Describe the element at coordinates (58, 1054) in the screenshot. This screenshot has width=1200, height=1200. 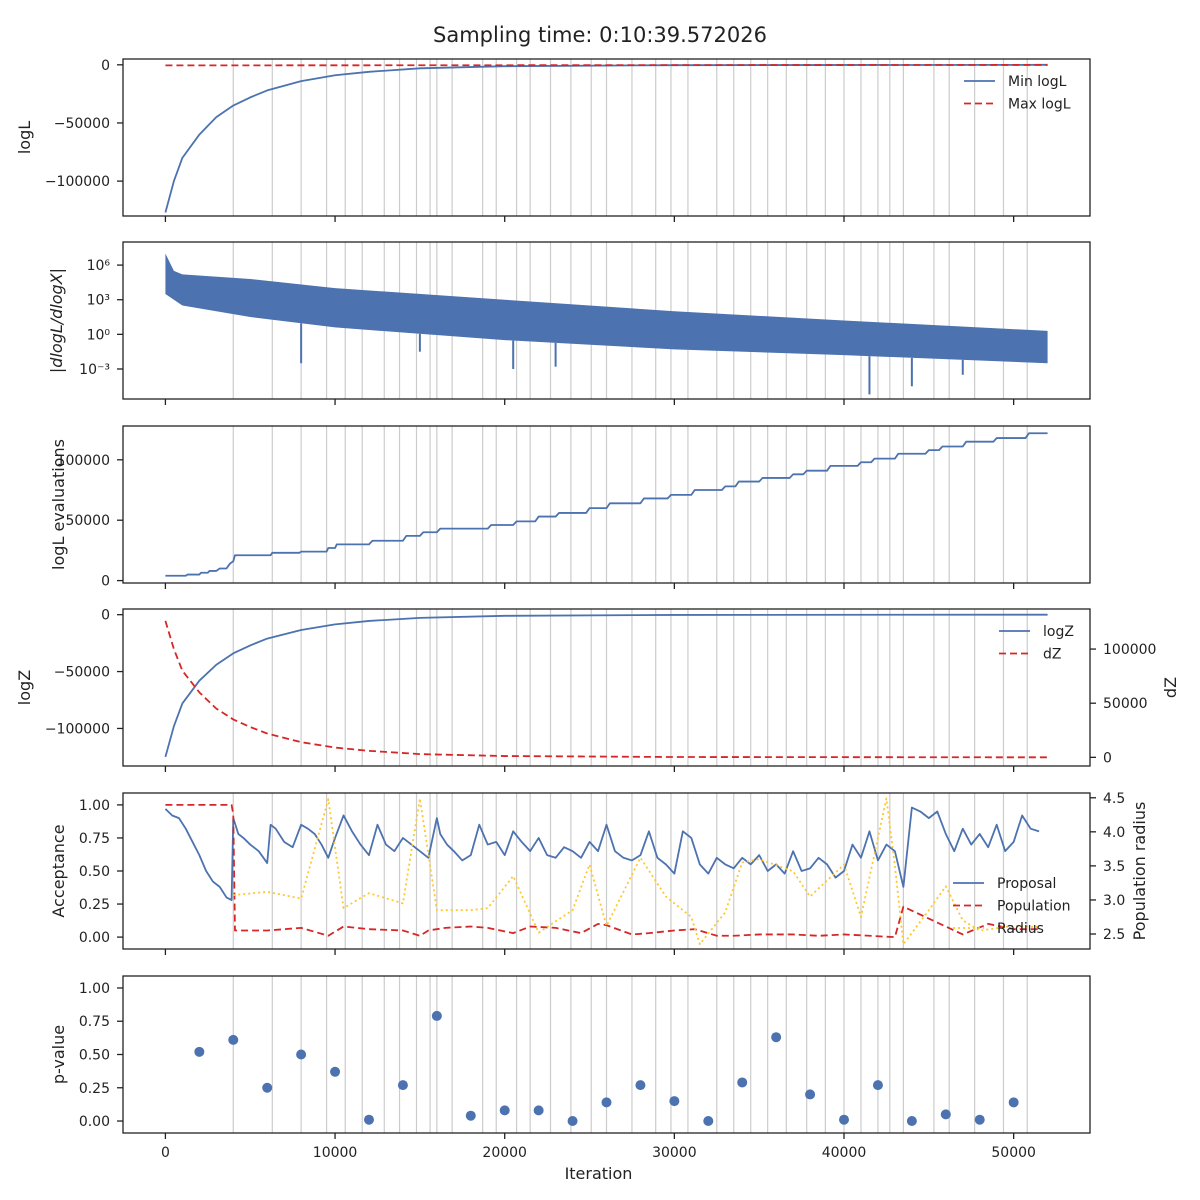
I see `y-axis-label: p-value` at that location.